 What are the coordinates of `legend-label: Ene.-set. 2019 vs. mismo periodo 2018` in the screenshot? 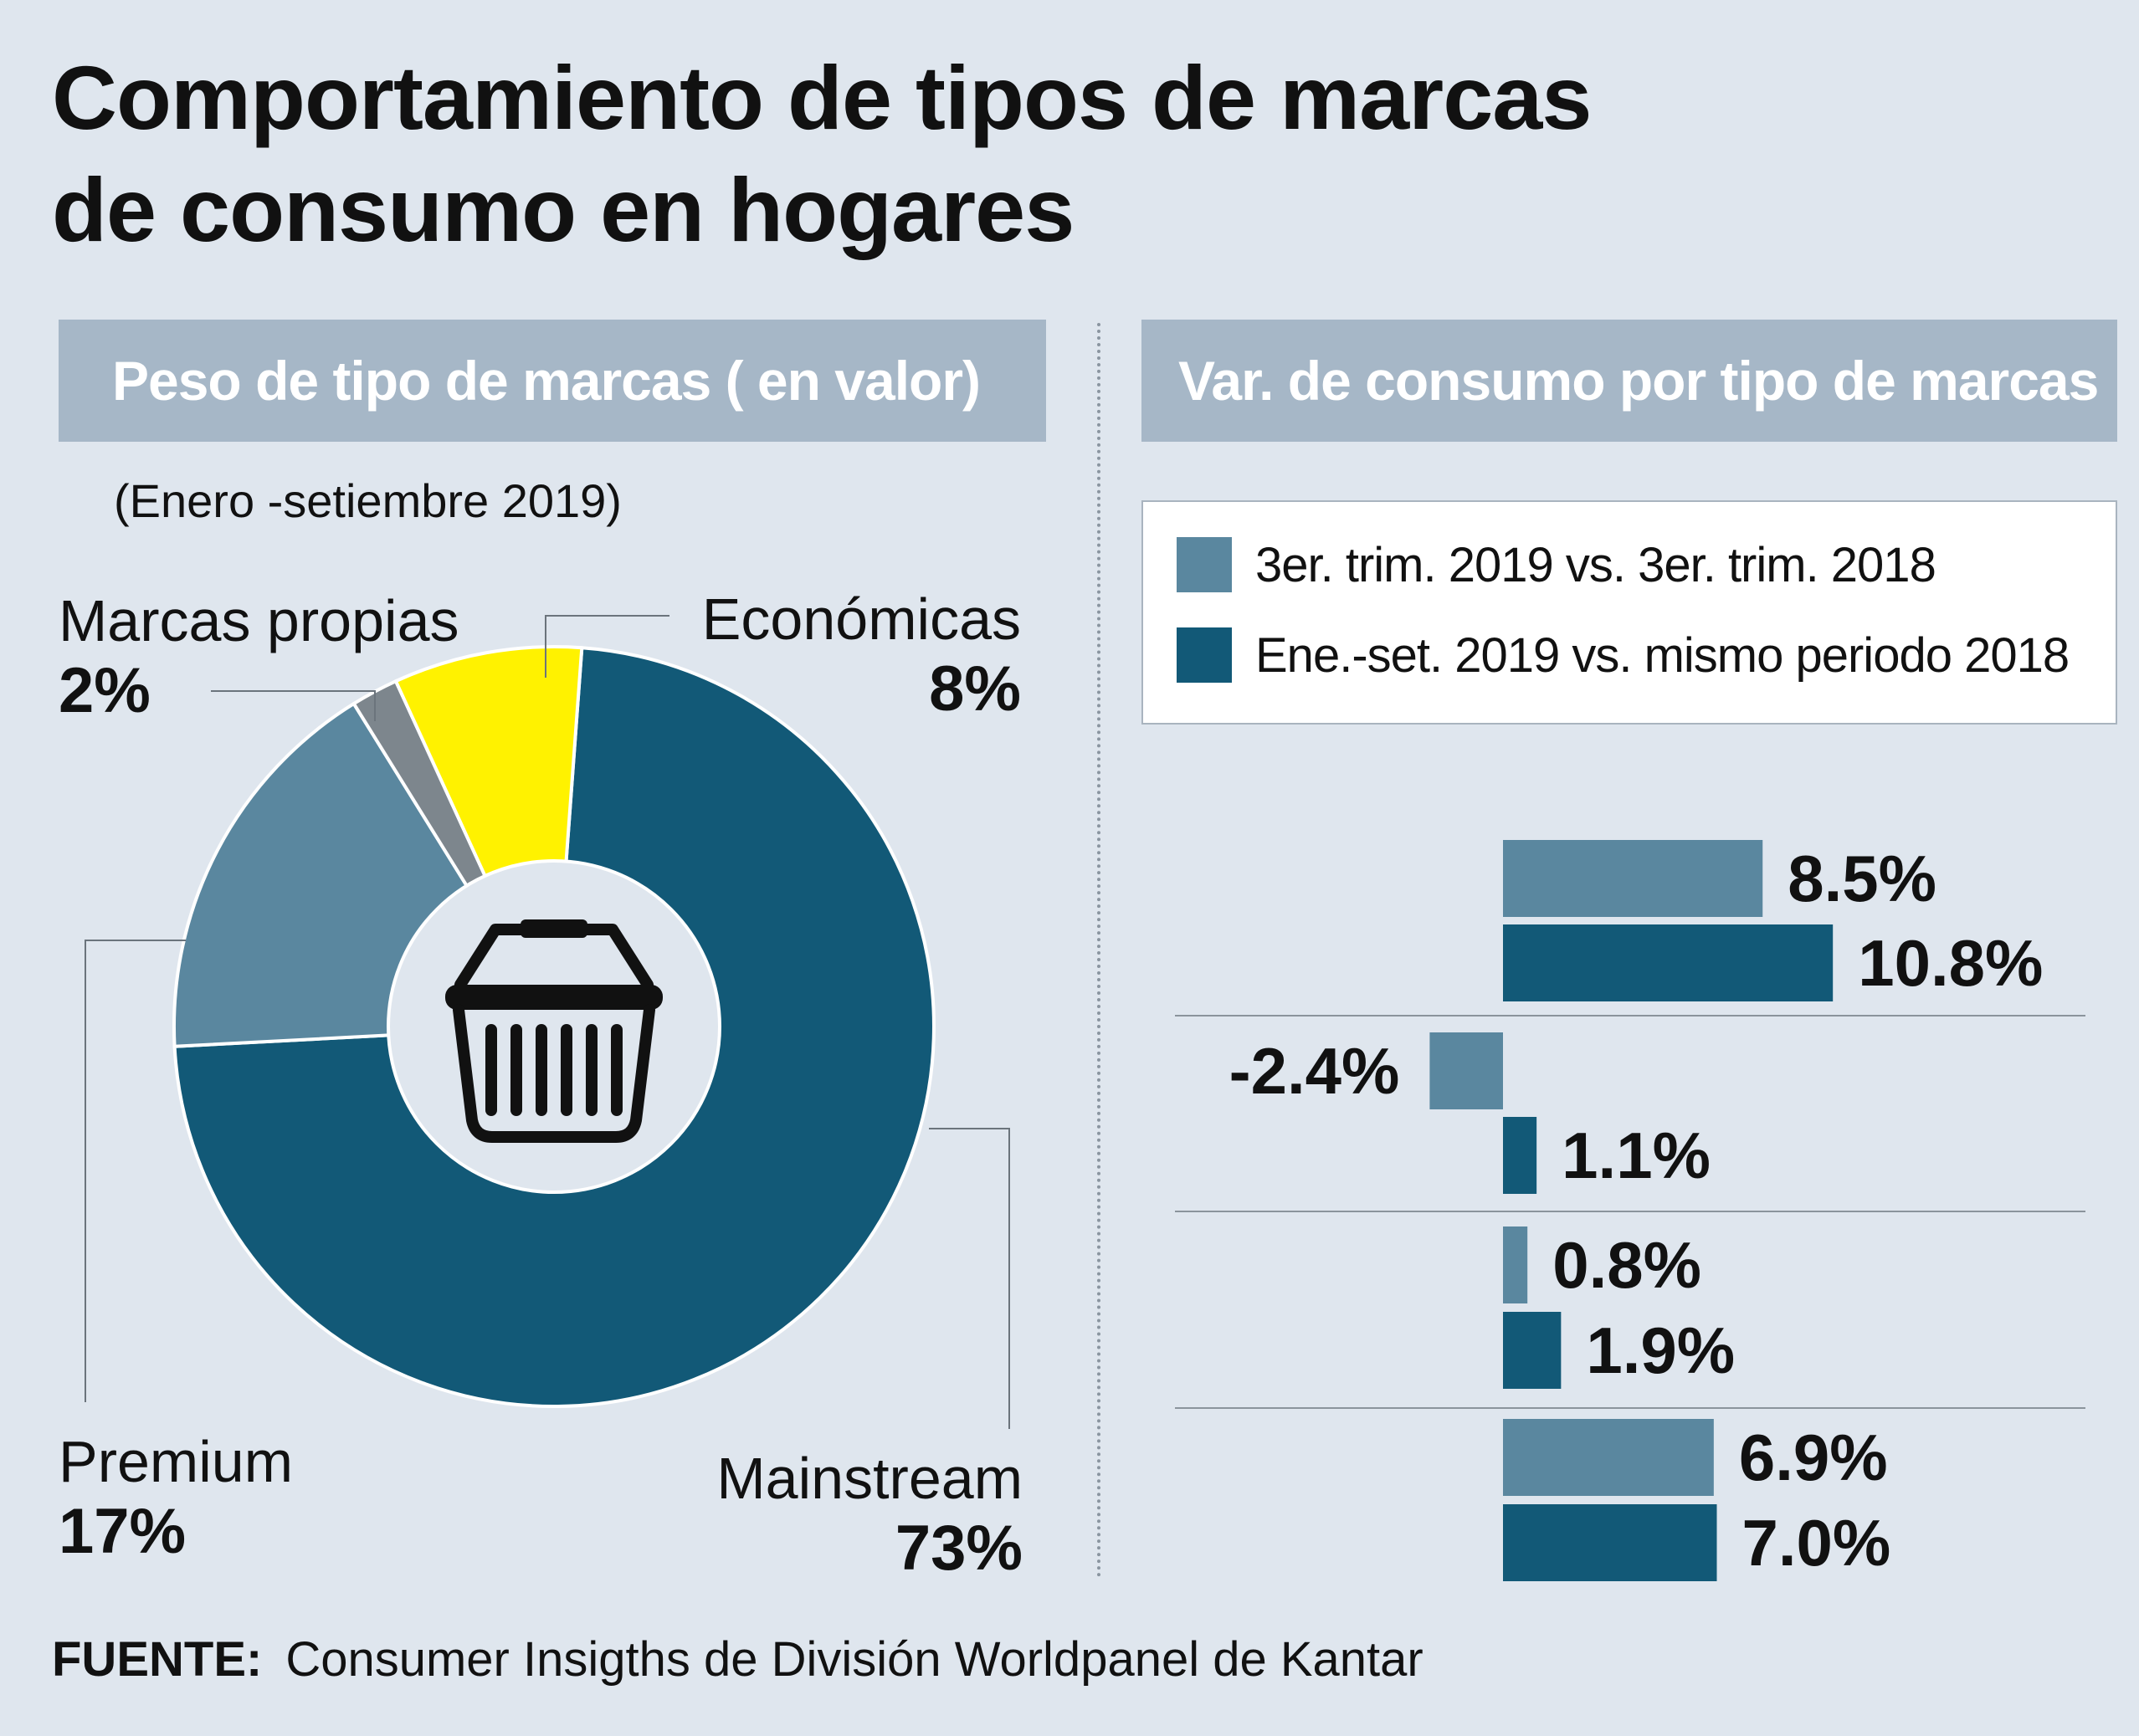 It's located at (1663, 655).